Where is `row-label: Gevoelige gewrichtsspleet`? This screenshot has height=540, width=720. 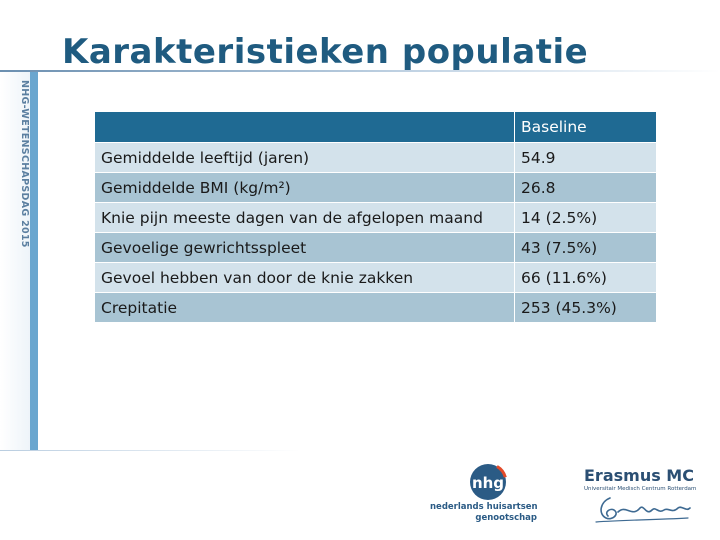 row-label: Gevoelige gewrichtsspleet is located at coordinates (304, 247).